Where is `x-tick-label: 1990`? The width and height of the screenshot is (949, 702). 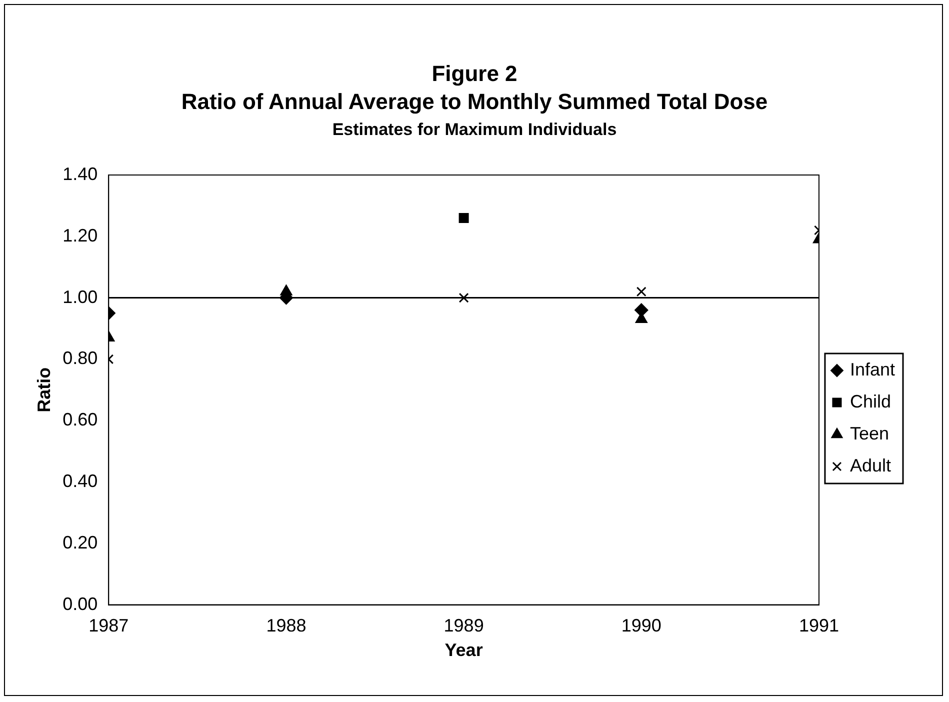 x-tick-label: 1990 is located at coordinates (641, 626).